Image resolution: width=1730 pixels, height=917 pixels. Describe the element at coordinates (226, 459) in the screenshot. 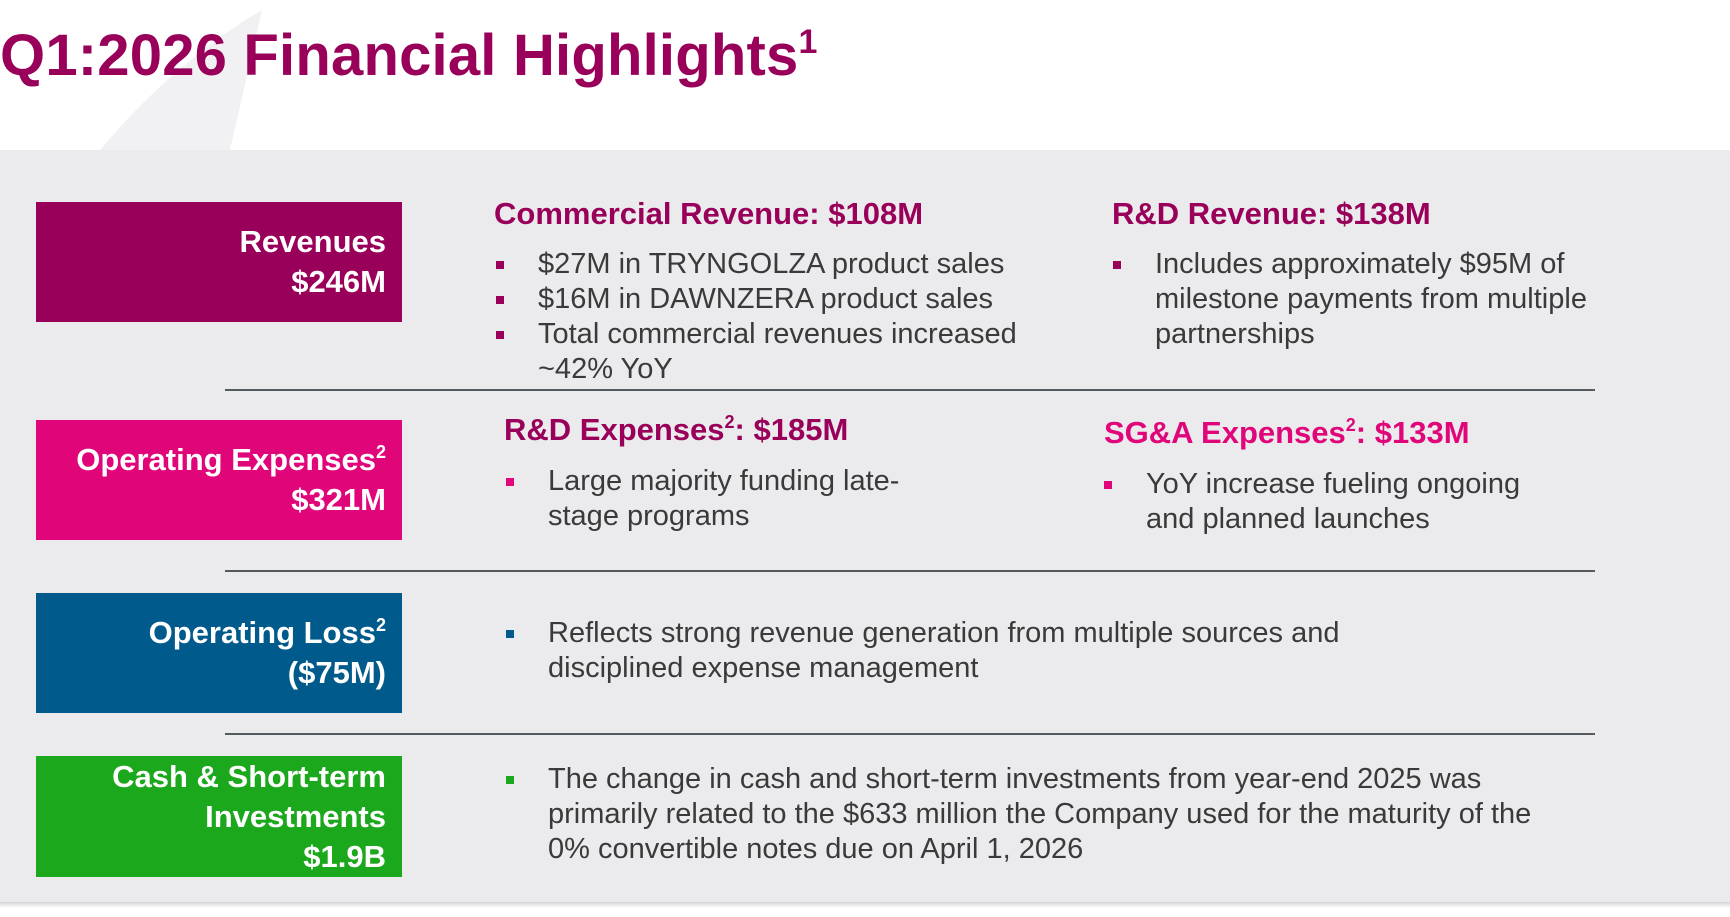

I see `operating-expenses-label: Operating Expenses` at that location.